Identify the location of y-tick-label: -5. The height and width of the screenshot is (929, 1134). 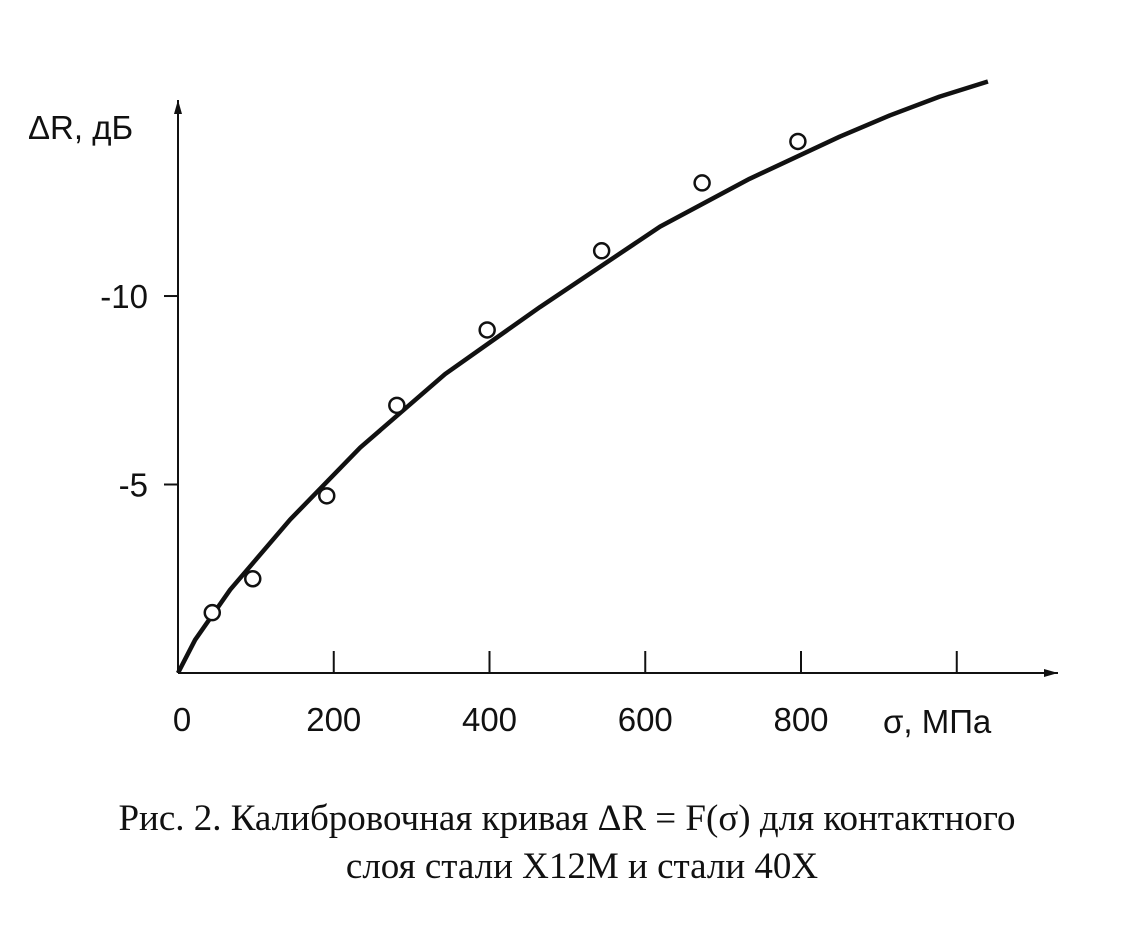
(133, 485).